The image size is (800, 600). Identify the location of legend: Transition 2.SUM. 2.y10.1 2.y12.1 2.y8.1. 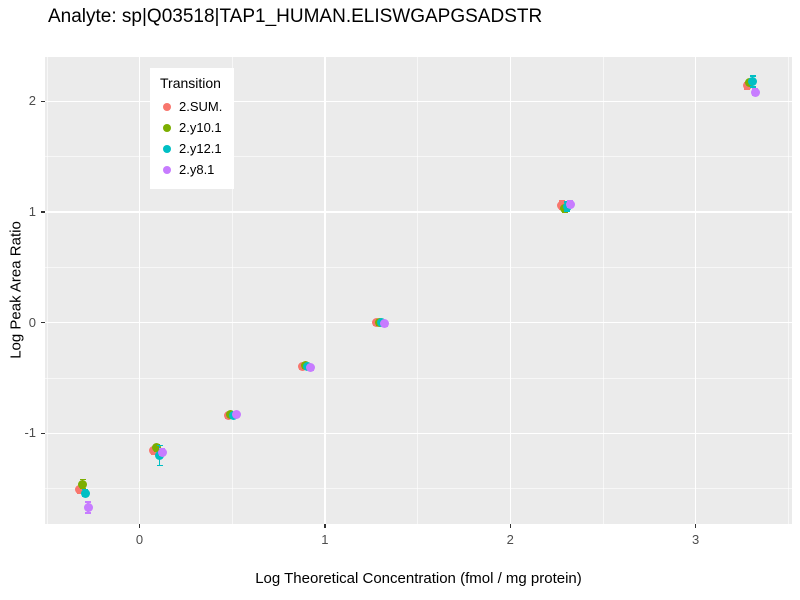
(192, 128).